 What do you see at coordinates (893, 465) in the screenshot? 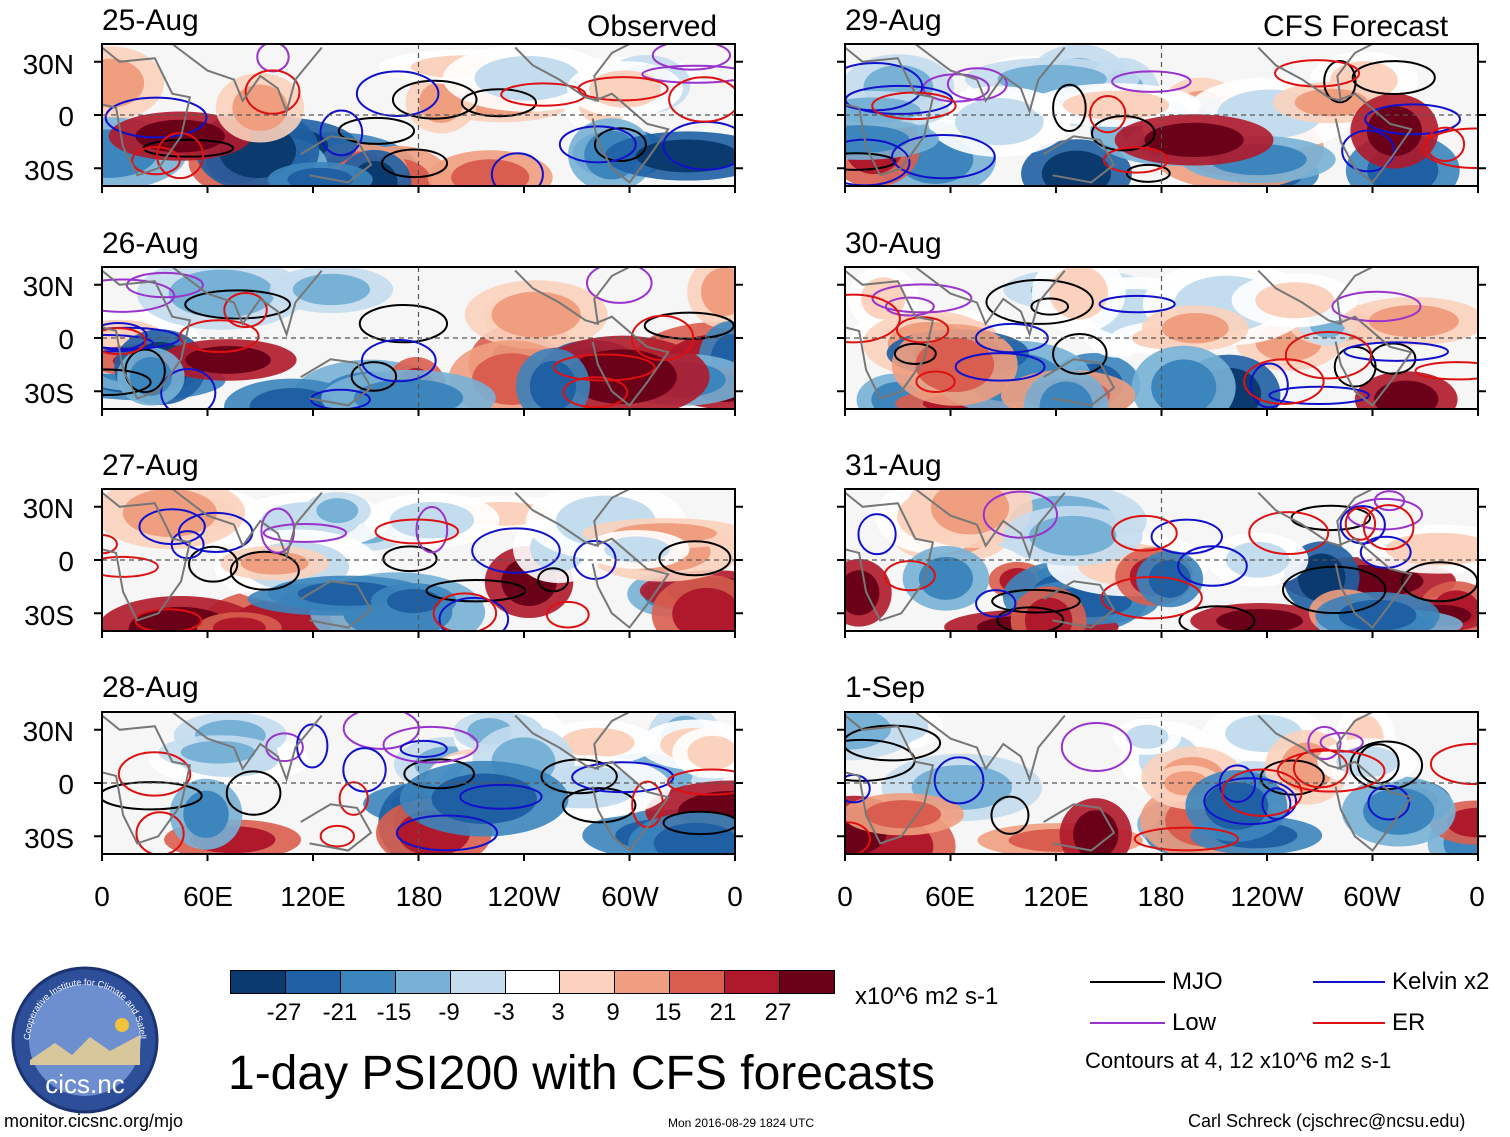
I see `panel-date-31aug: 31-Aug` at bounding box center [893, 465].